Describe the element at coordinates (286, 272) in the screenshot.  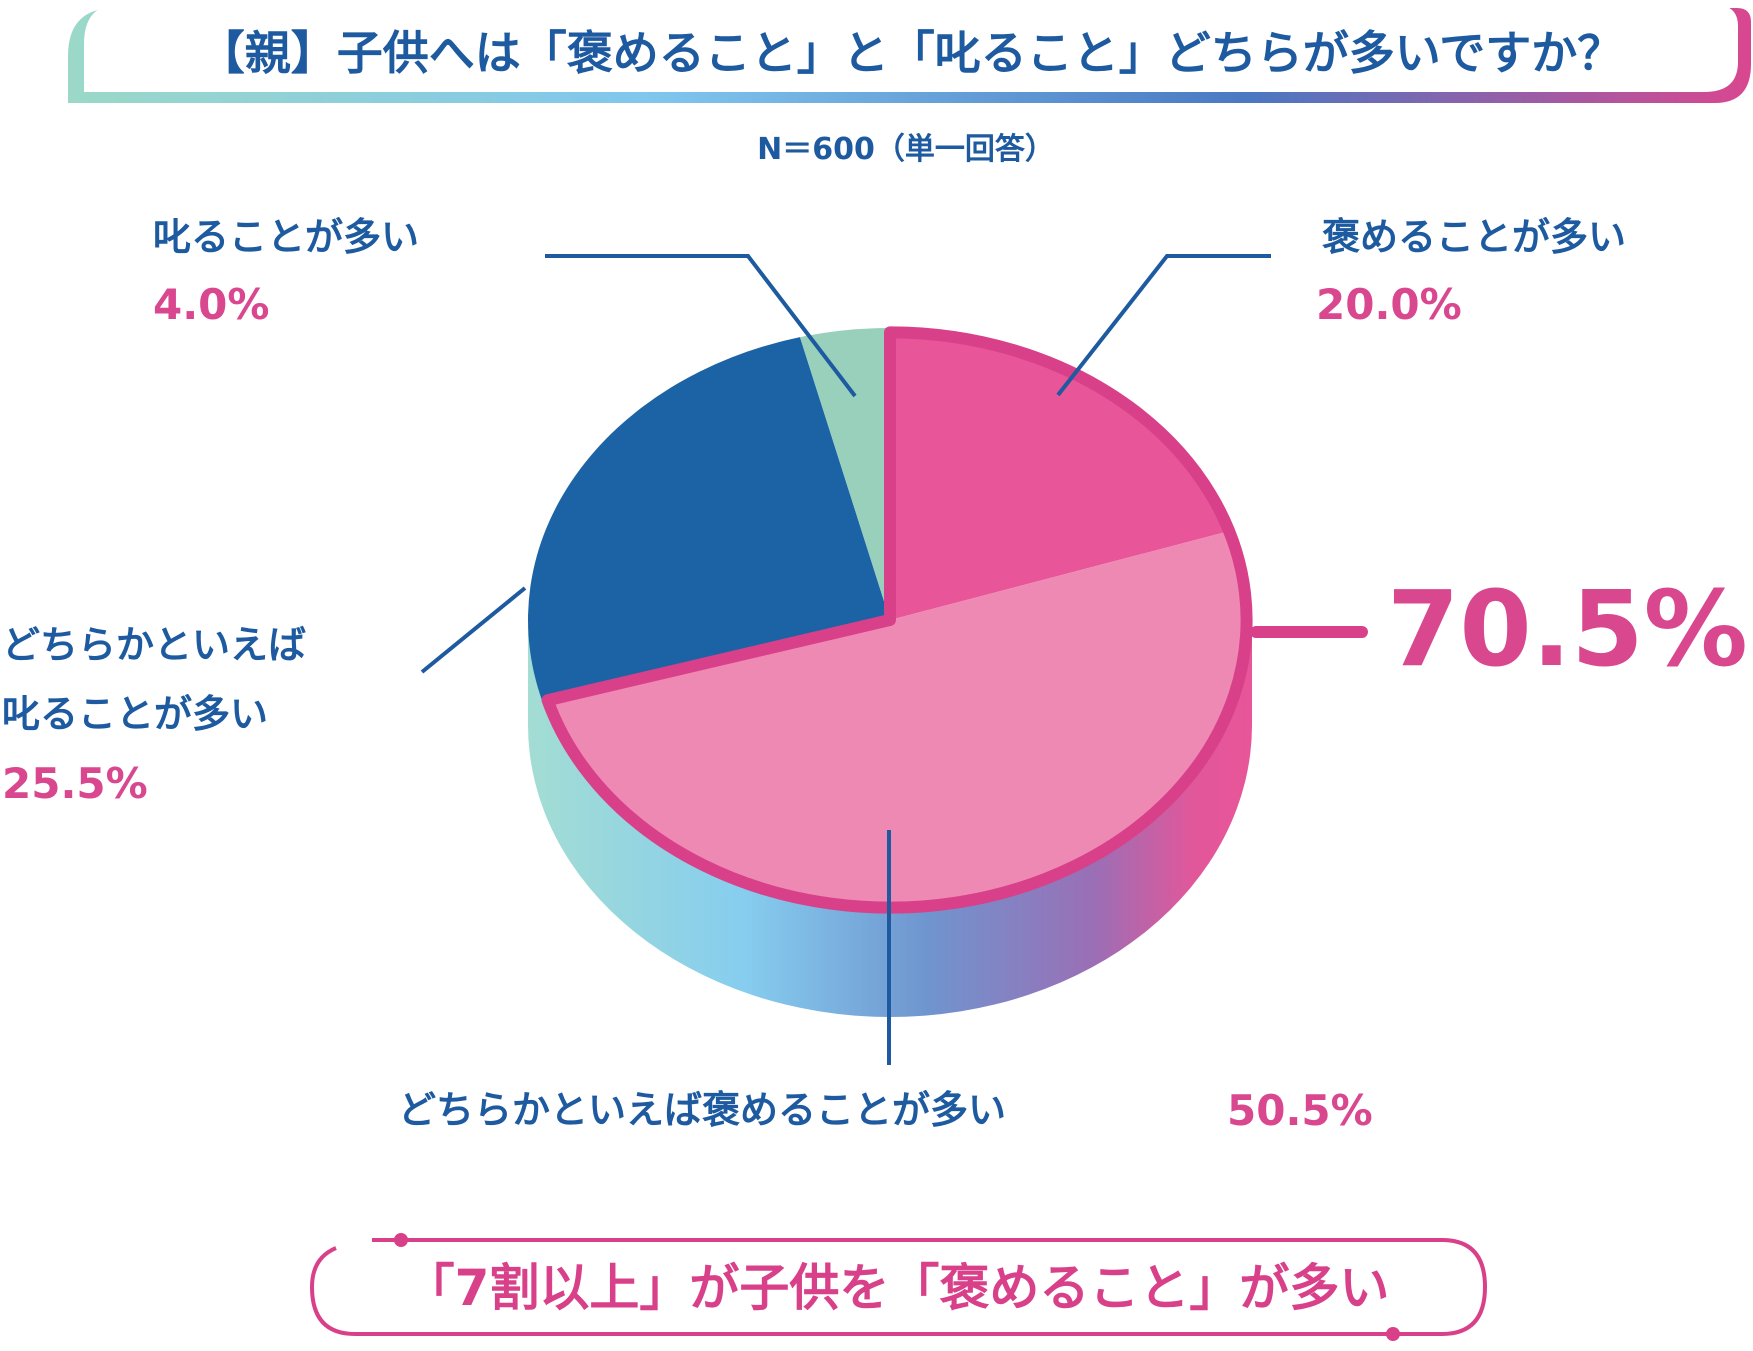
I see `label-scold-more: 叱ることが多い 4.0%` at that location.